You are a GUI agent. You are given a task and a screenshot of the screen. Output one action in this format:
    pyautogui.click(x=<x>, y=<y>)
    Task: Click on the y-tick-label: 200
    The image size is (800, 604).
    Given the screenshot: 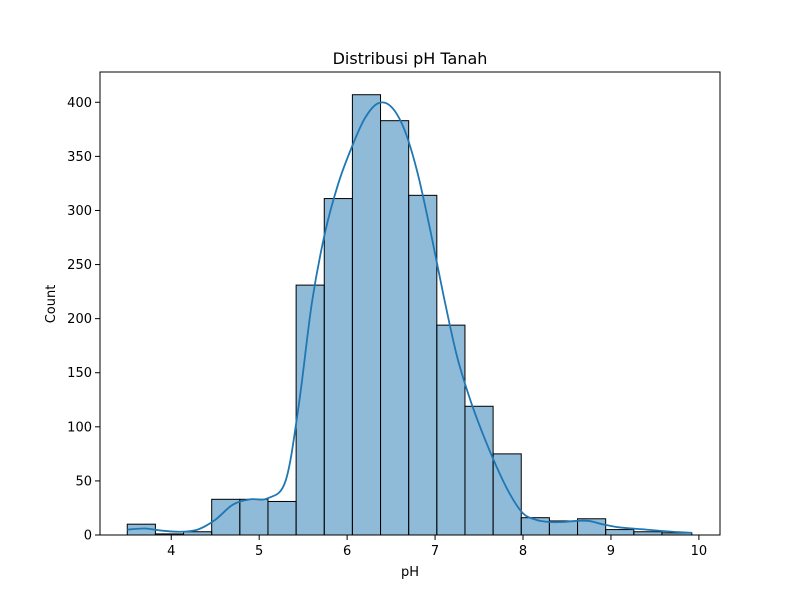 What is the action you would take?
    pyautogui.click(x=79, y=319)
    